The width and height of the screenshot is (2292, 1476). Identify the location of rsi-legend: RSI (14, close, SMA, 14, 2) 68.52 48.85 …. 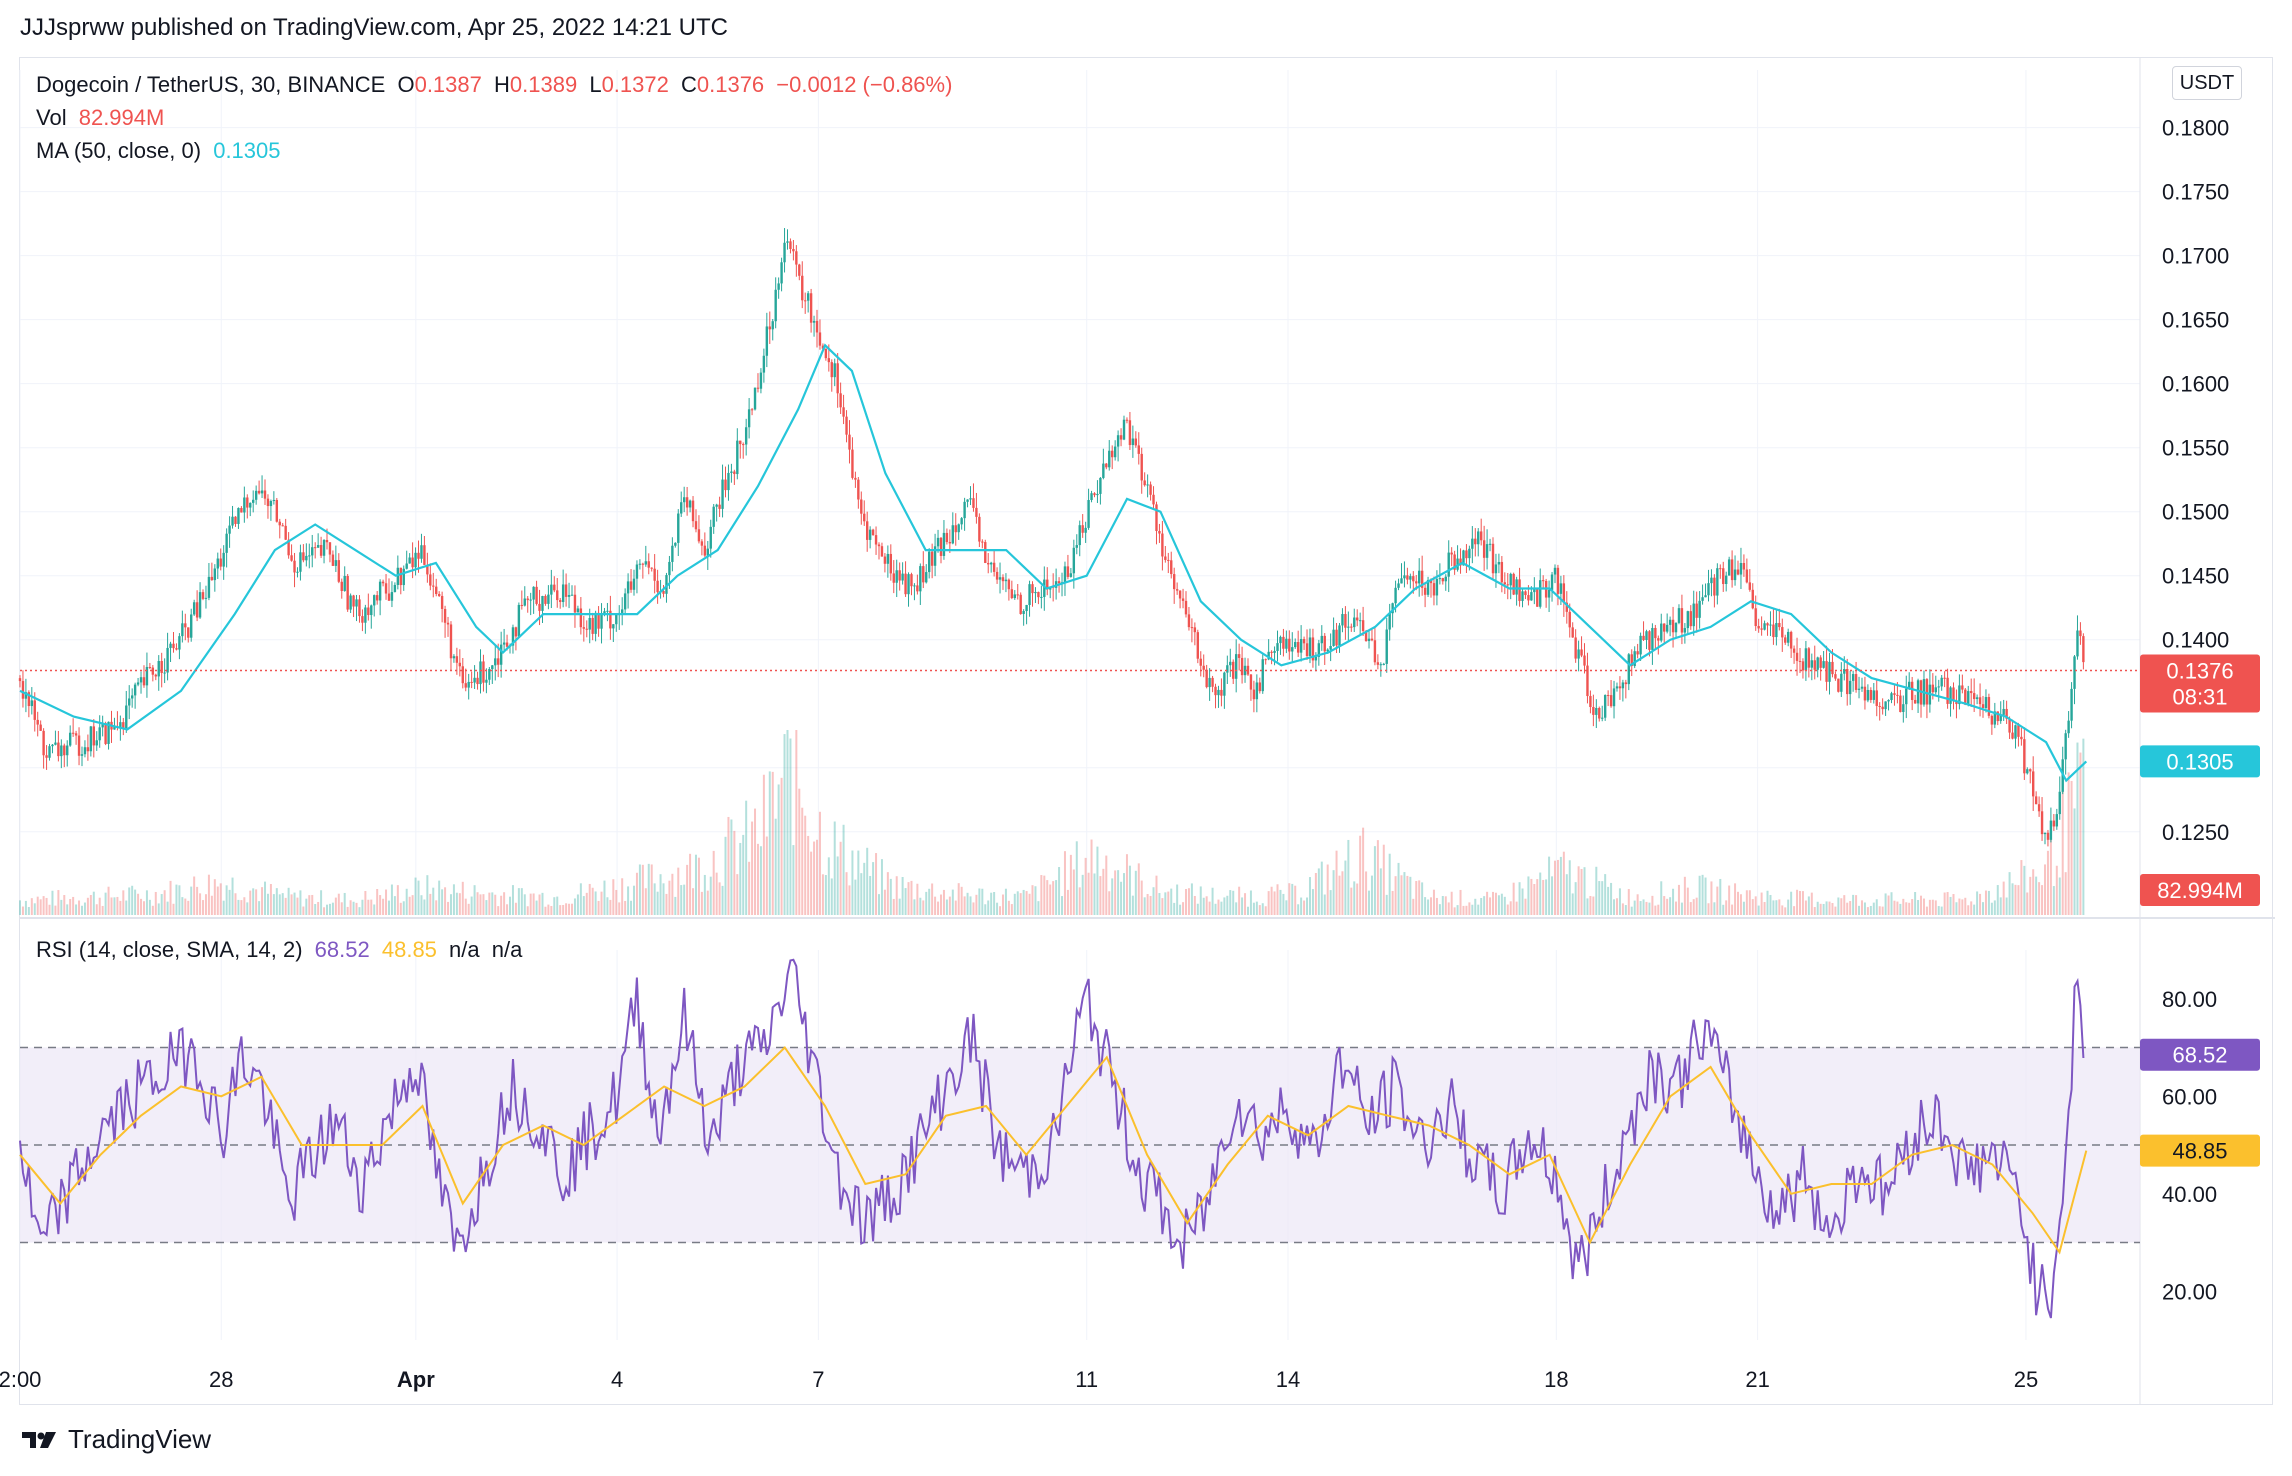
(282, 950).